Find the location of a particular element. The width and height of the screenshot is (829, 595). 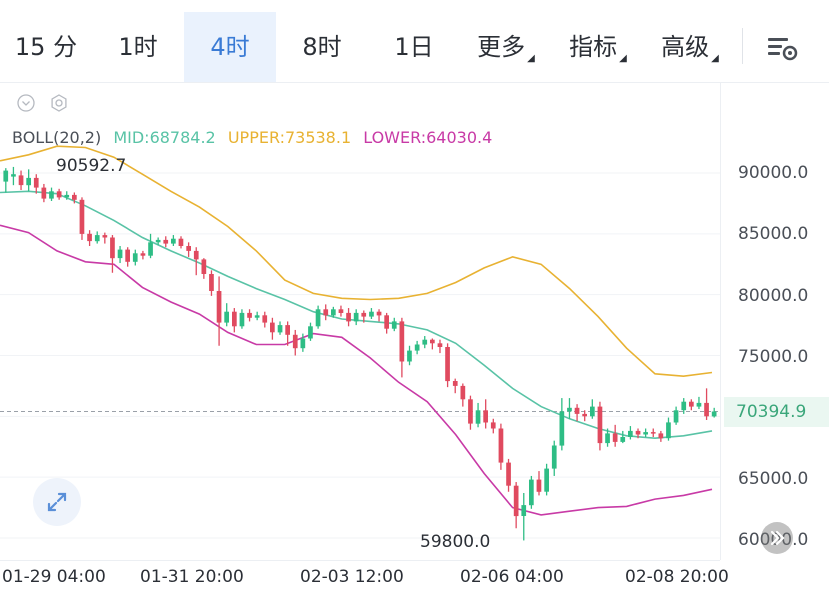

low-price-label: 59800.0 is located at coordinates (455, 542).